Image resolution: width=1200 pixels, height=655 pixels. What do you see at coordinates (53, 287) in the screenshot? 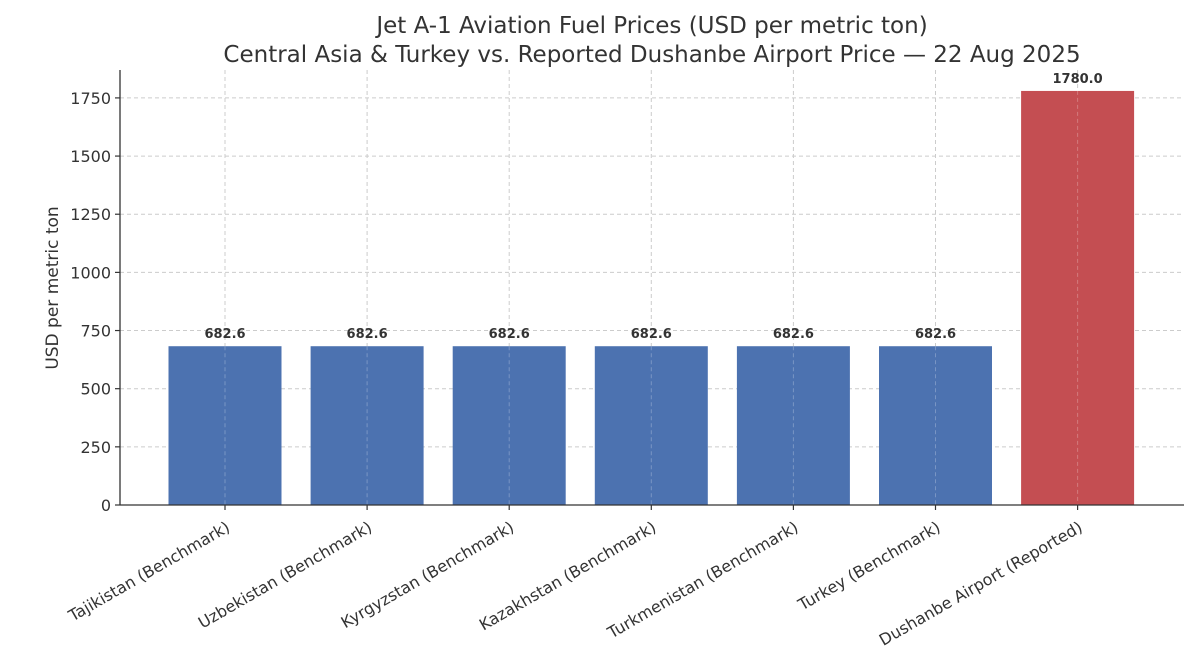
I see `y-axis-label: USD per metric ton` at bounding box center [53, 287].